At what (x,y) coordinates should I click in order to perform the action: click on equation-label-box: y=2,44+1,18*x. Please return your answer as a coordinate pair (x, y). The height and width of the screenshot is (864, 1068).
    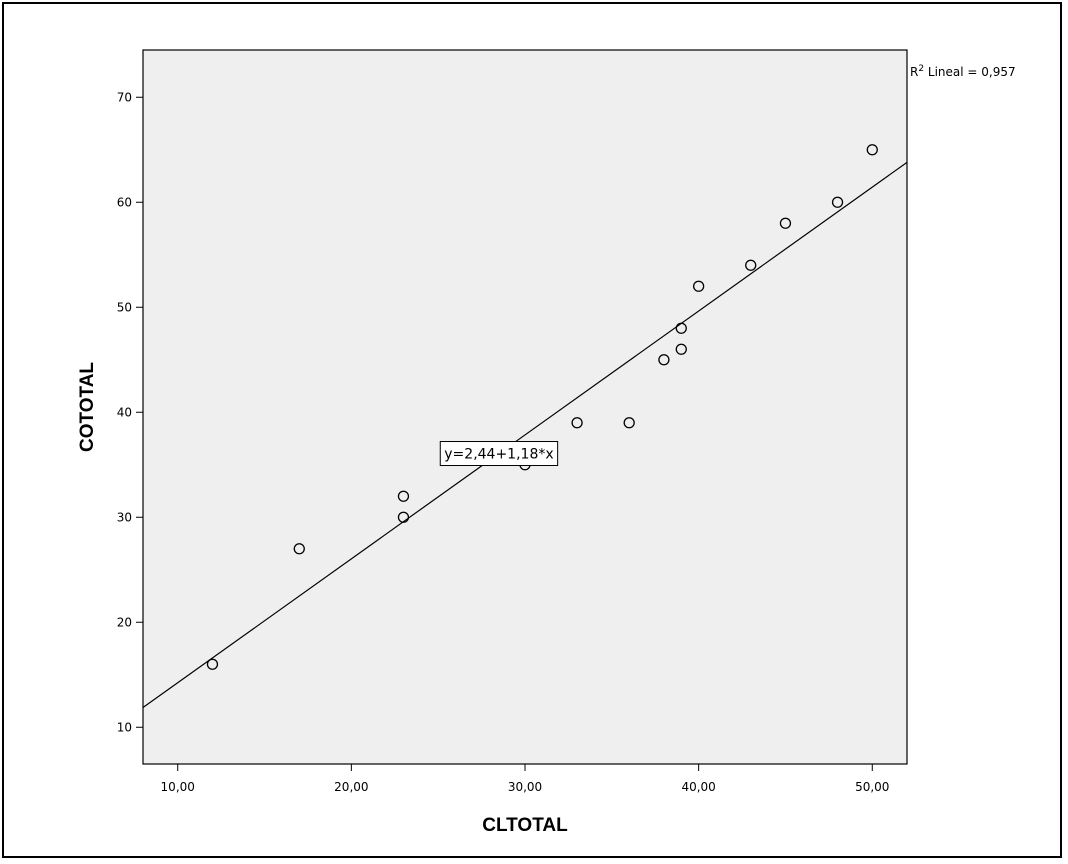
    Looking at the image, I should click on (499, 454).